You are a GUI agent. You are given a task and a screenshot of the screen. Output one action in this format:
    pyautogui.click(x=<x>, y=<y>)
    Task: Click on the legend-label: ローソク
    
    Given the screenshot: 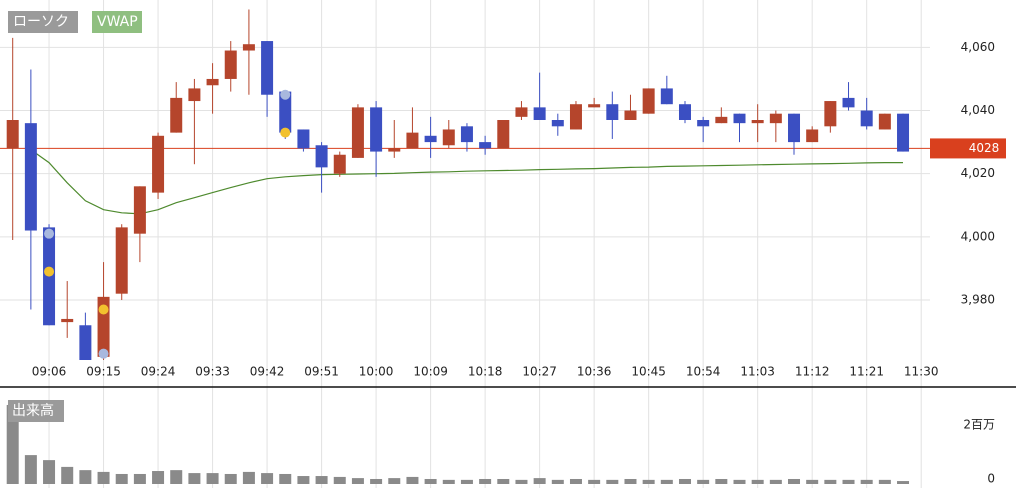 What is the action you would take?
    pyautogui.click(x=41, y=22)
    